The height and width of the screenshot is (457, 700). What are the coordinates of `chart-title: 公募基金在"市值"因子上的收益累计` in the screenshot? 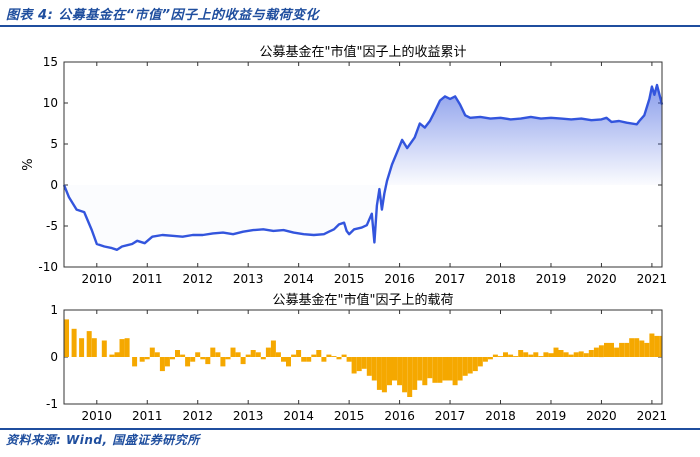 It's located at (363, 52).